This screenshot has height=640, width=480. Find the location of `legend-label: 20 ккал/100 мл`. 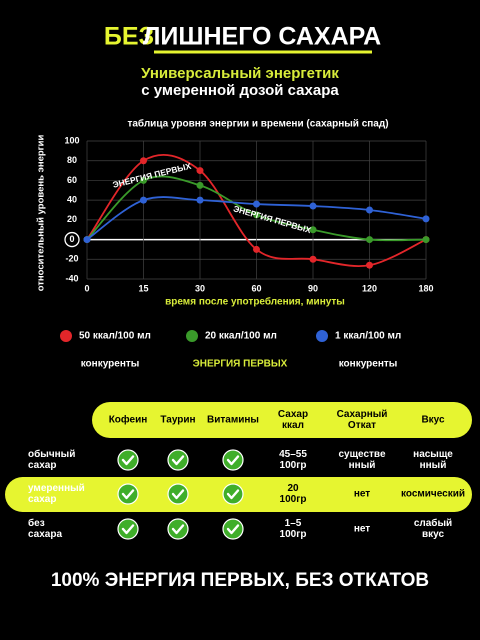

legend-label: 20 ккал/100 мл is located at coordinates (241, 336).